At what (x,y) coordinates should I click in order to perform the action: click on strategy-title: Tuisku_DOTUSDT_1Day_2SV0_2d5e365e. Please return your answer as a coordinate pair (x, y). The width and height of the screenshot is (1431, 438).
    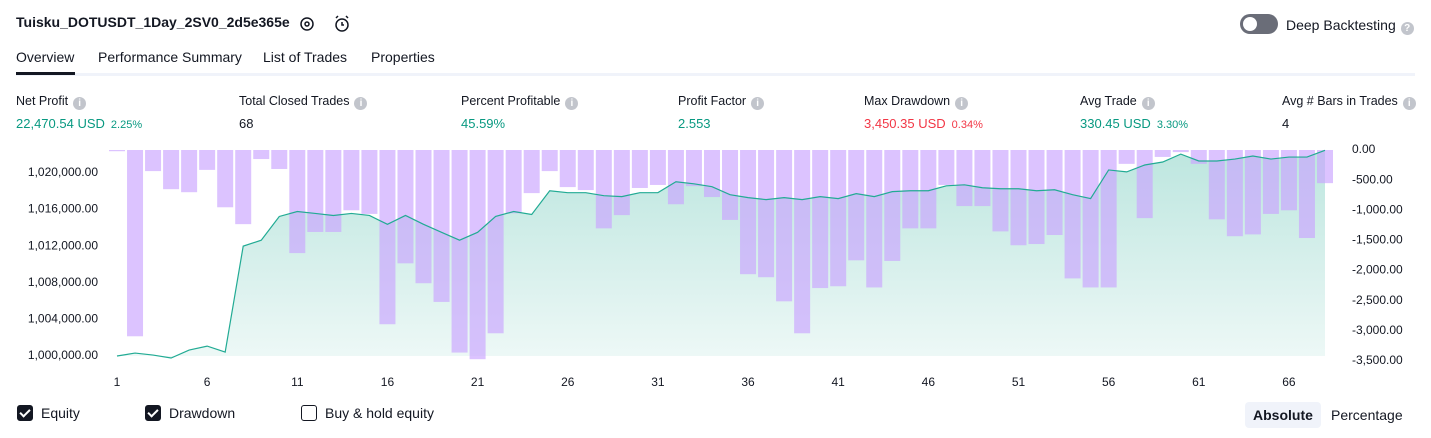
    Looking at the image, I should click on (153, 22).